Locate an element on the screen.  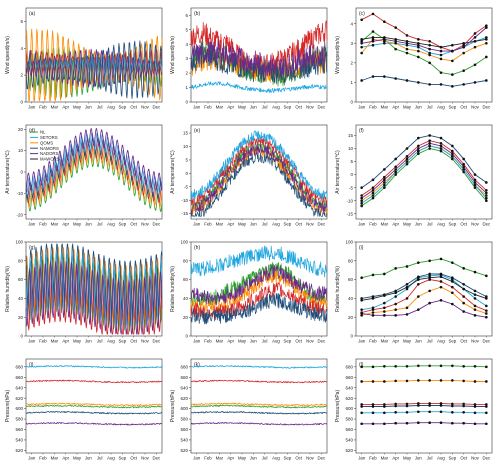
plot-frame is located at coordinates (259, 172).